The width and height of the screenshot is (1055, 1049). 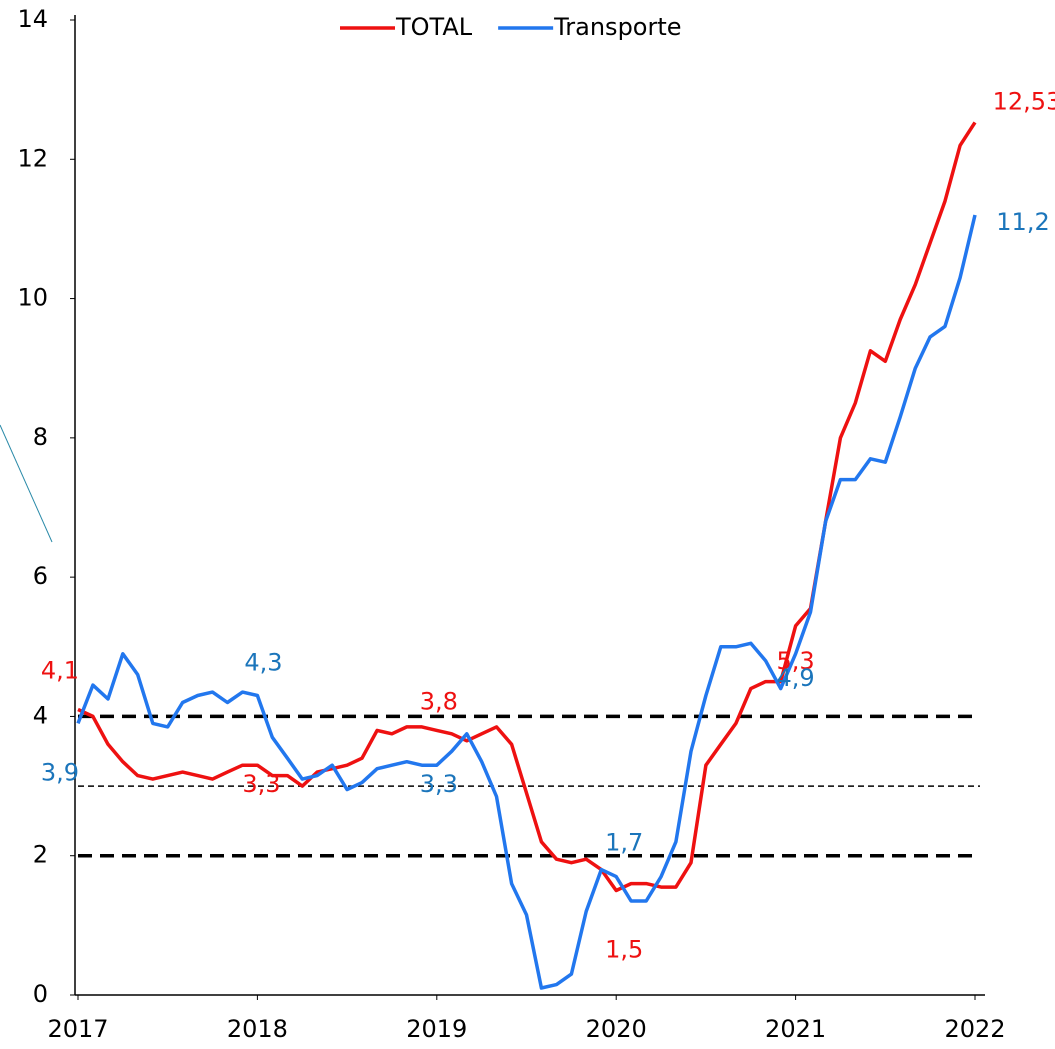 I want to click on x-tick-label: 2022, so click(x=974, y=1029).